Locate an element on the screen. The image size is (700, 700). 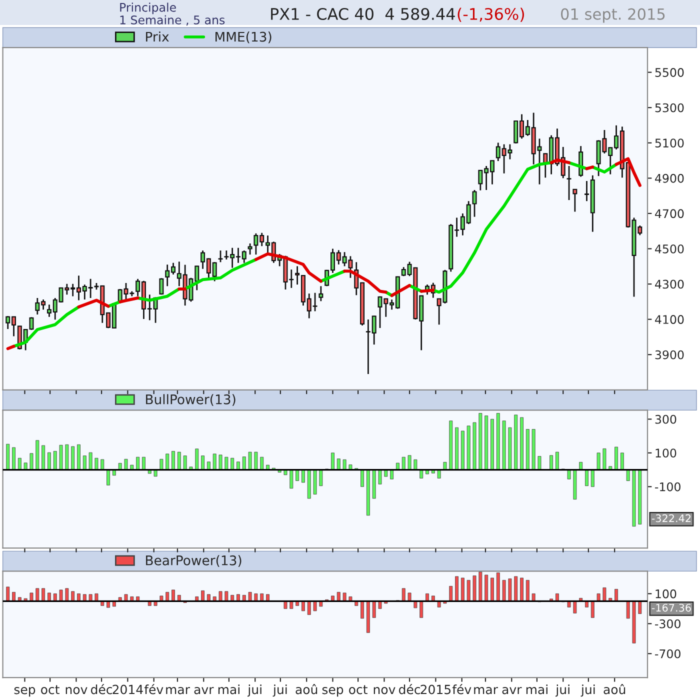
annotation: -167.36 is located at coordinates (671, 608).